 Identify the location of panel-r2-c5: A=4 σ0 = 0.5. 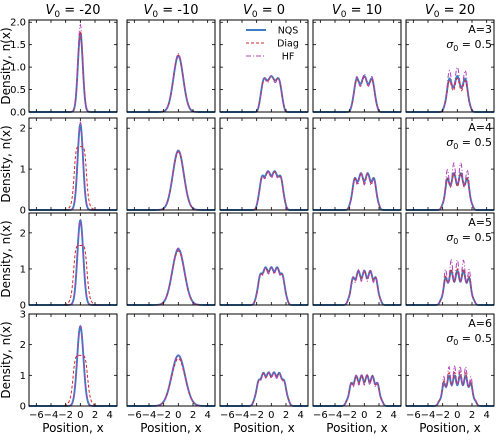
(450, 164).